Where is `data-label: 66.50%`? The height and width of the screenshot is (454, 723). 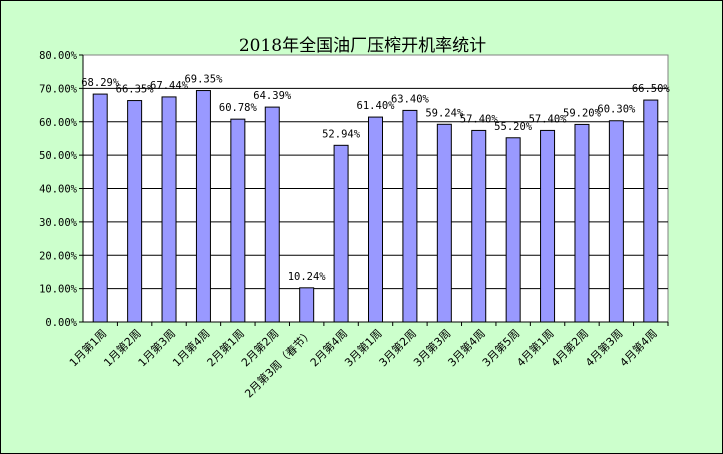 data-label: 66.50% is located at coordinates (651, 89).